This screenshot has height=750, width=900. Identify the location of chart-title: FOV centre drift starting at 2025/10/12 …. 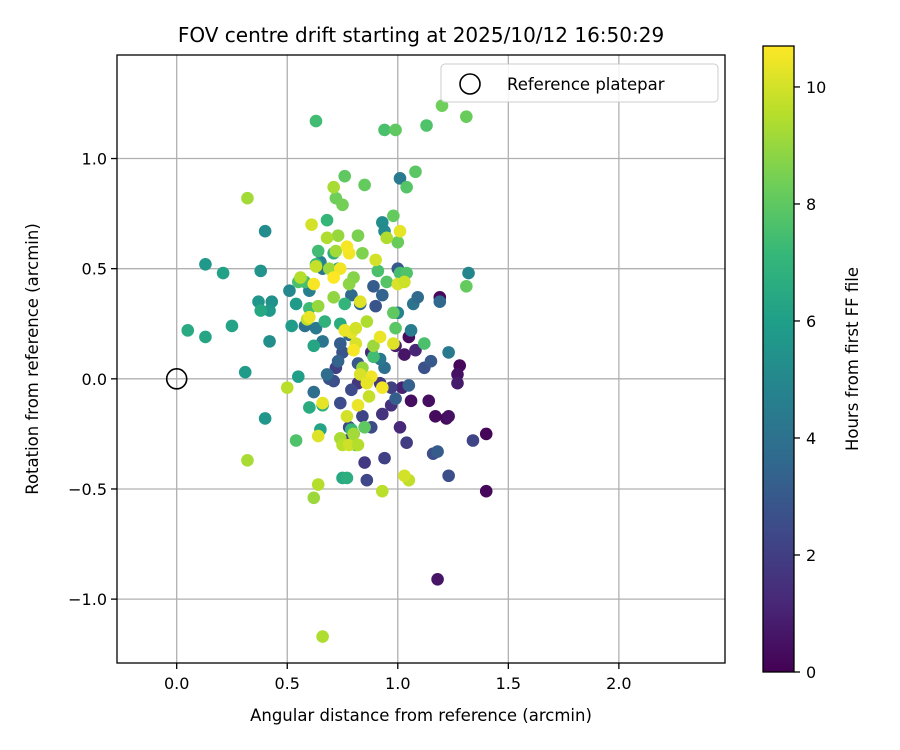
(421, 35).